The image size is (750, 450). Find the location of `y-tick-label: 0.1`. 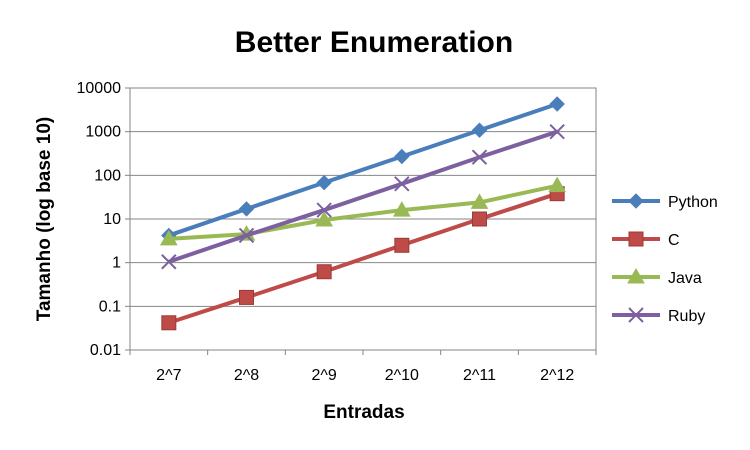

y-tick-label: 0.1 is located at coordinates (110, 306).